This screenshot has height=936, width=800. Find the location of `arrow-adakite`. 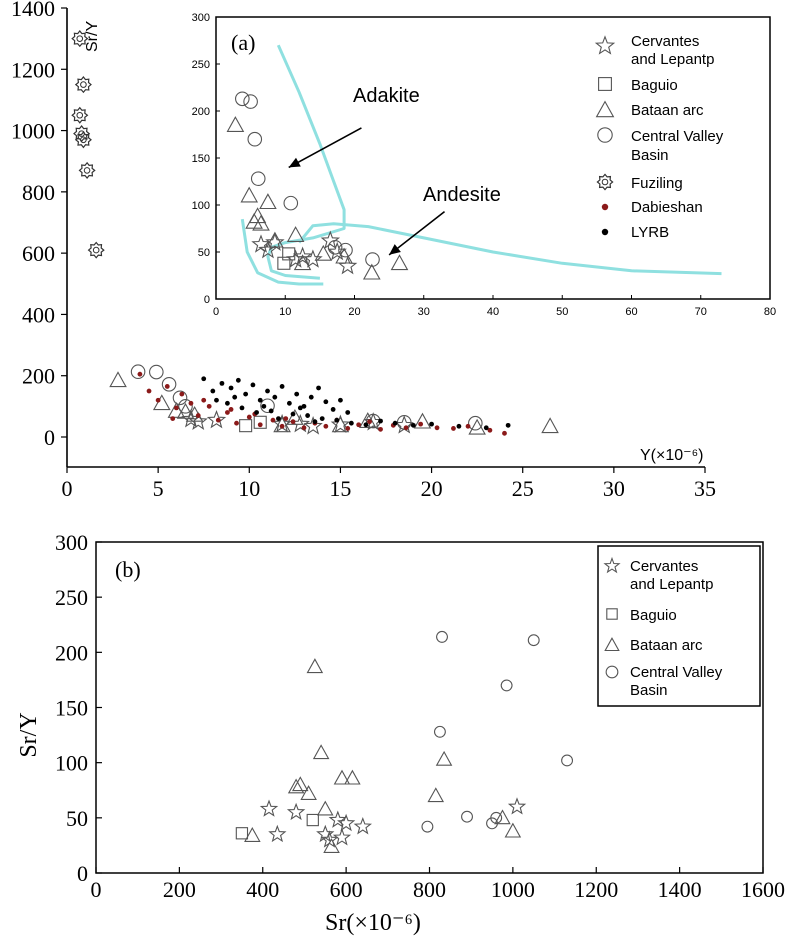

arrow-adakite is located at coordinates (325, 148).